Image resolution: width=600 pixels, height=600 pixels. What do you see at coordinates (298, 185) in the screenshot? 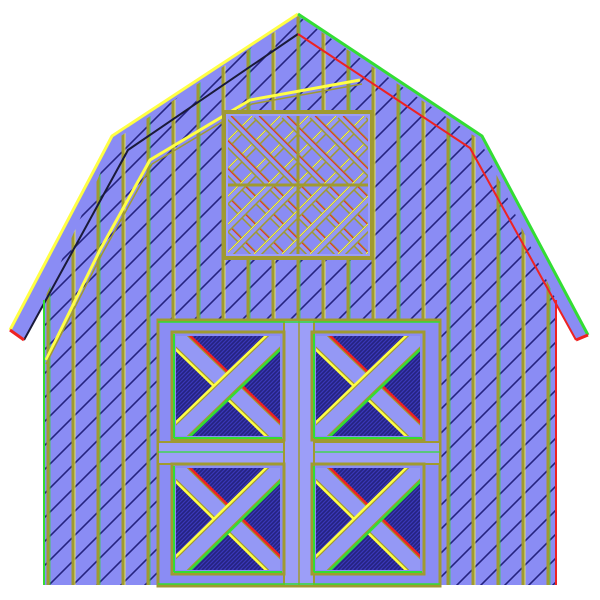
I see `loft-window` at bounding box center [298, 185].